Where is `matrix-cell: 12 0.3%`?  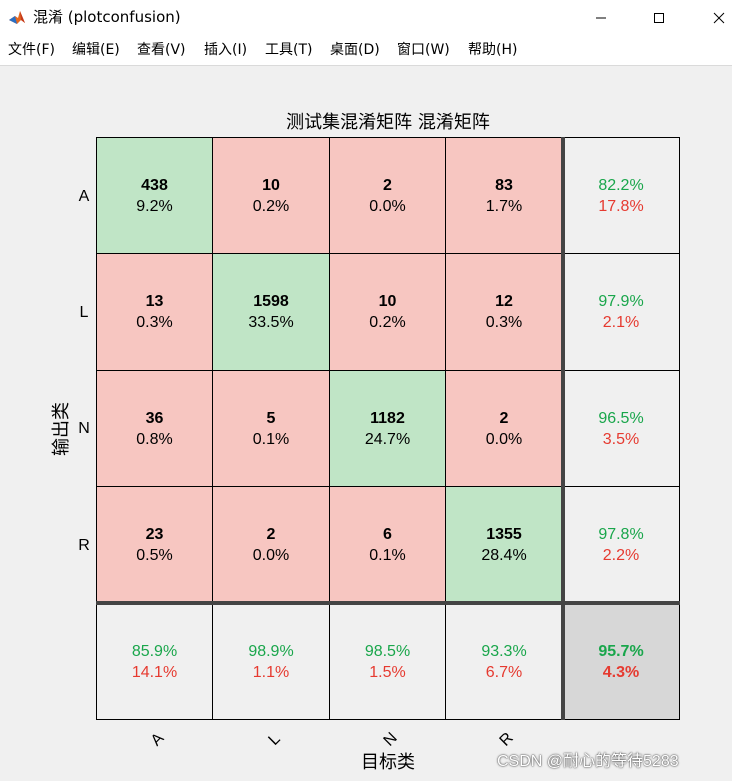
matrix-cell: 12 0.3% is located at coordinates (504, 312).